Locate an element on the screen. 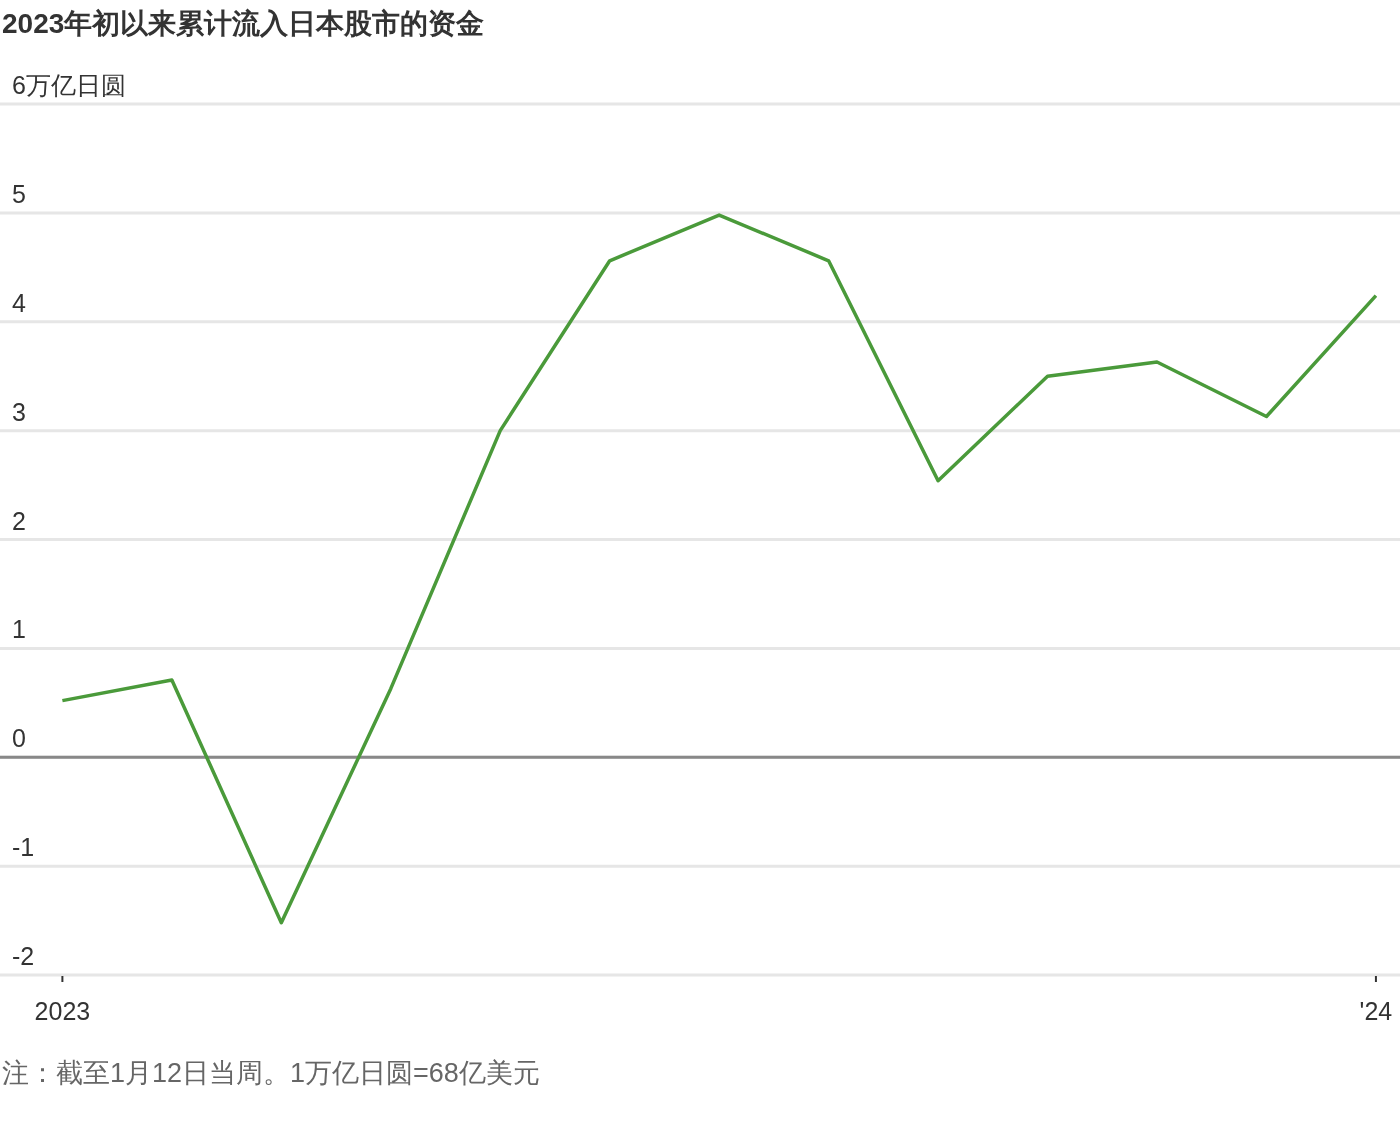 The height and width of the screenshot is (1129, 1400). text: 注：截至1月12日当周。1万亿日圆=68亿美元 is located at coordinates (271, 1073).